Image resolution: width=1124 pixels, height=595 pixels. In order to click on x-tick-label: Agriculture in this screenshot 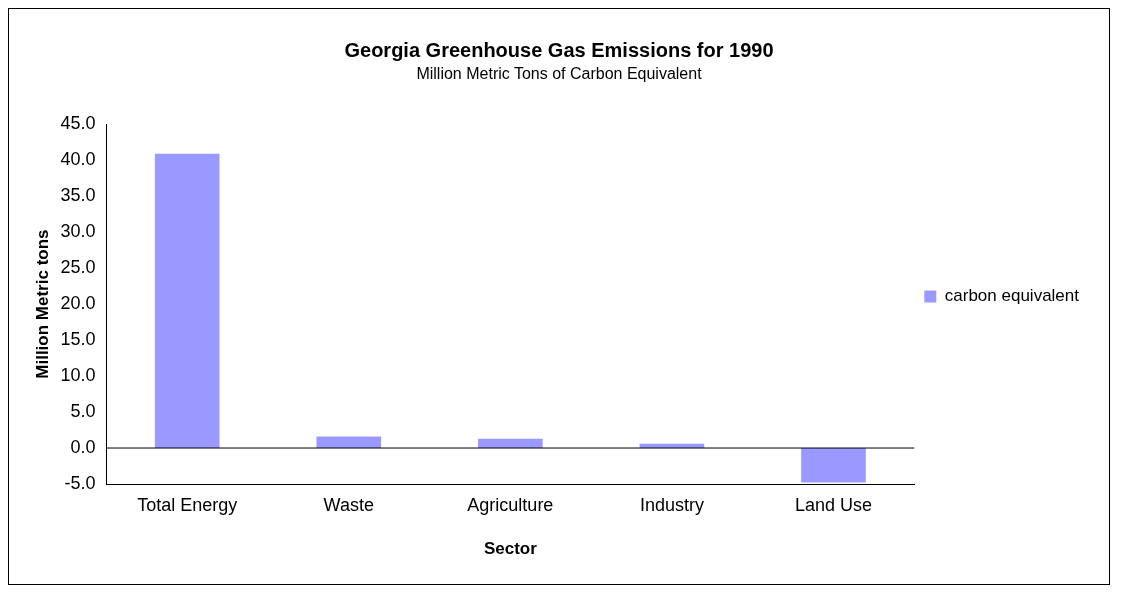, I will do `click(510, 504)`.